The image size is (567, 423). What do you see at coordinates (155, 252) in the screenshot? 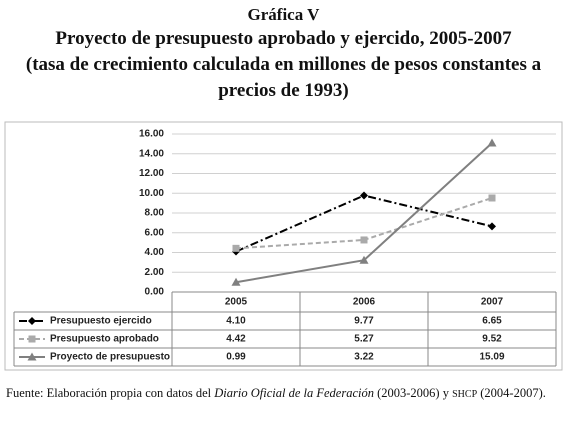
I see `y-tick-label: 4.00` at bounding box center [155, 252].